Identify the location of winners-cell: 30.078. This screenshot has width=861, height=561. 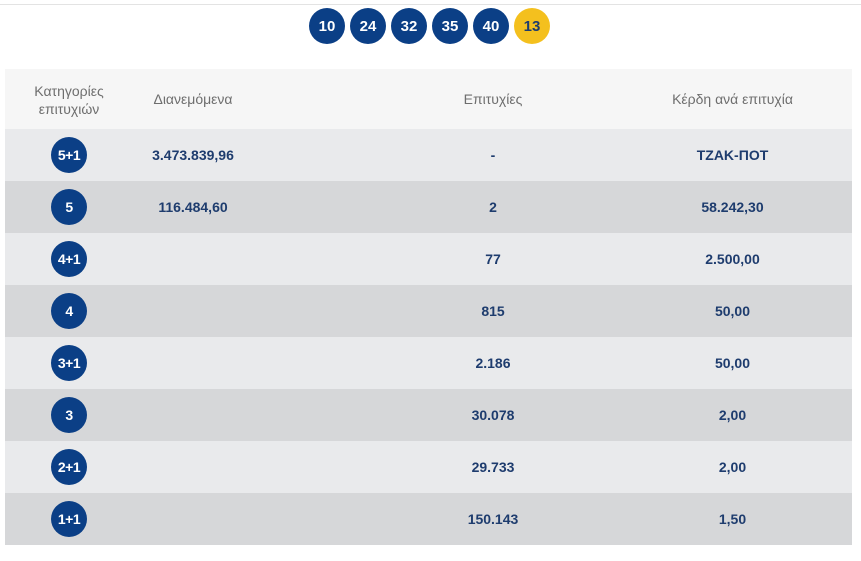
(493, 415).